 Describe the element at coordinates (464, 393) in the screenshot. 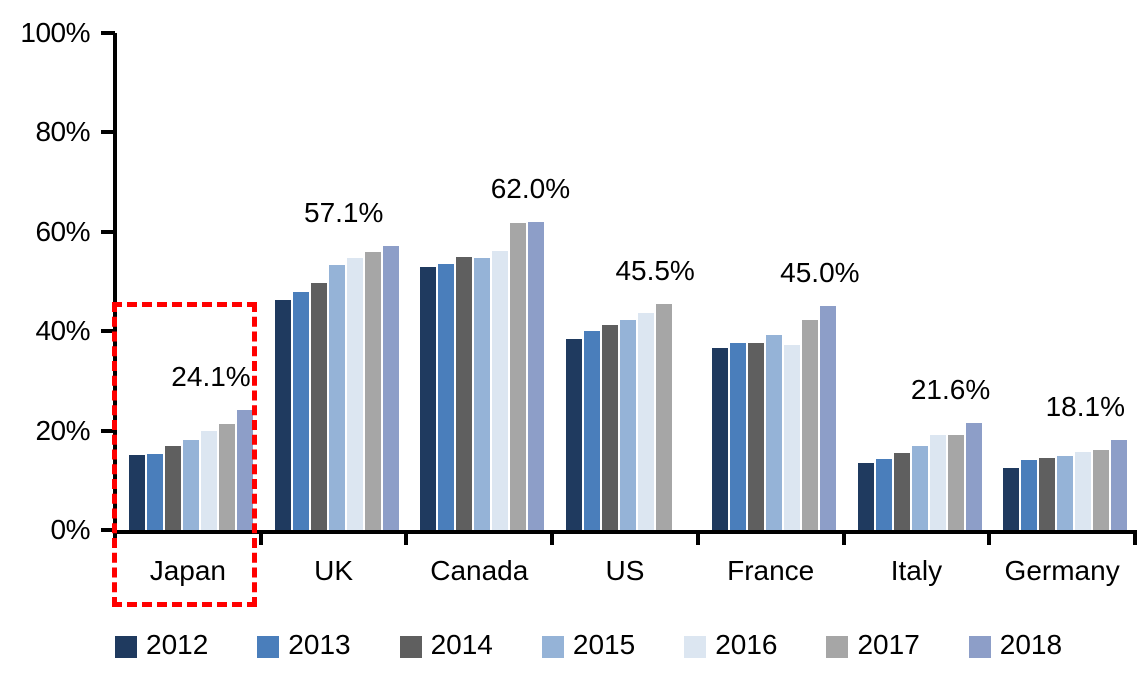

I see `bar-canada-2014` at that location.